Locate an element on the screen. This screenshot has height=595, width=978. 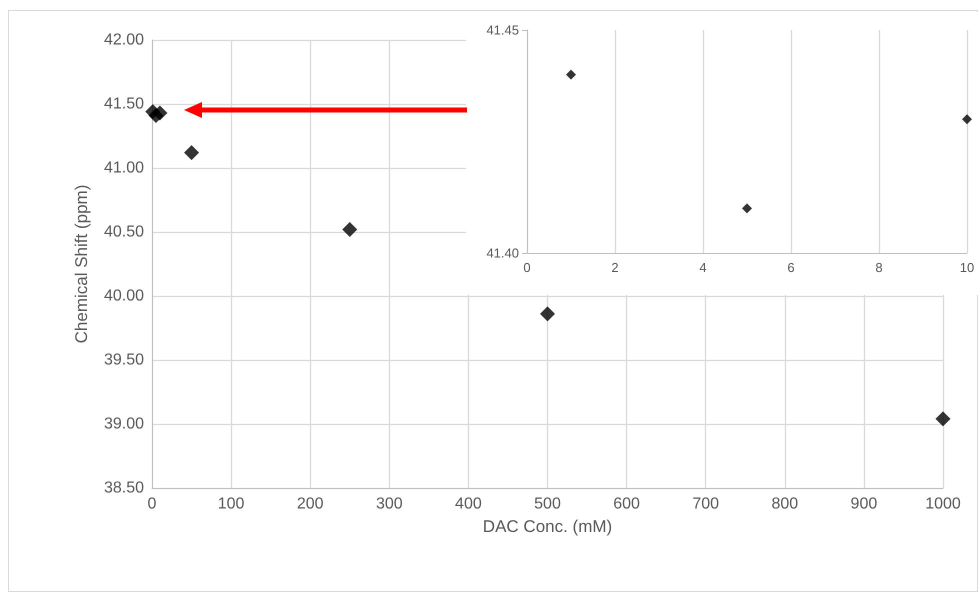
y-axis-title: Chemical Shift (ppm) is located at coordinates (81, 264).